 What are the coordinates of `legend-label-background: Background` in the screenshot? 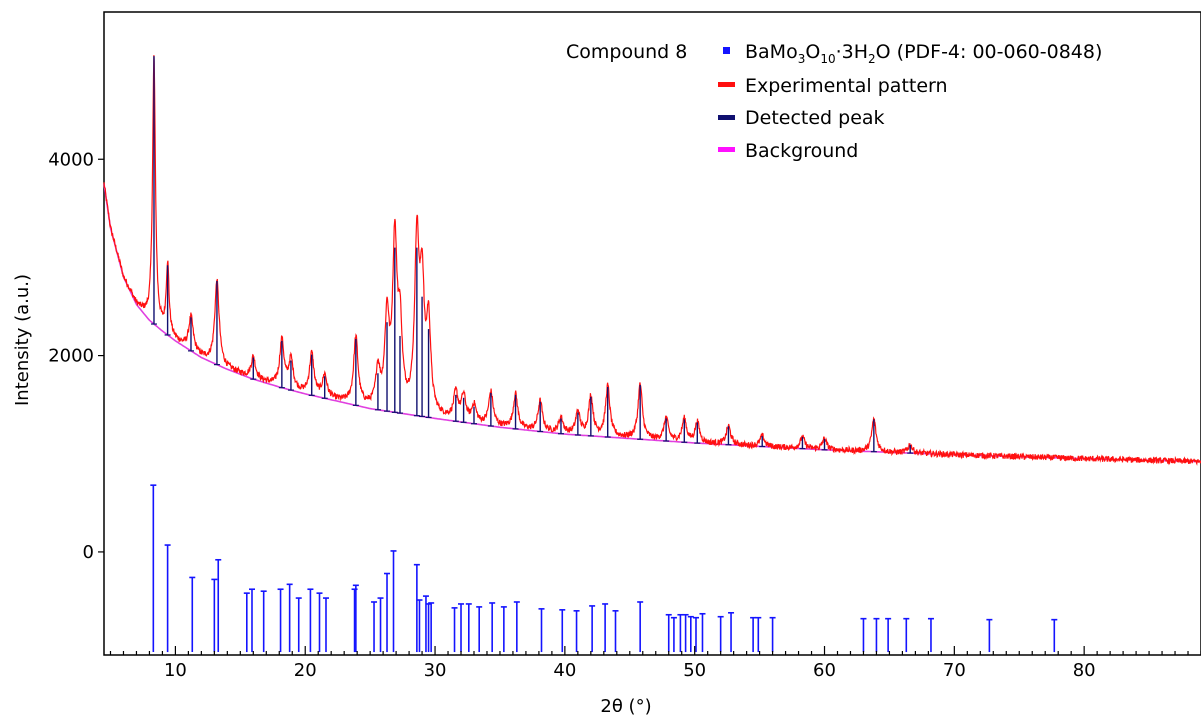 It's located at (801, 151).